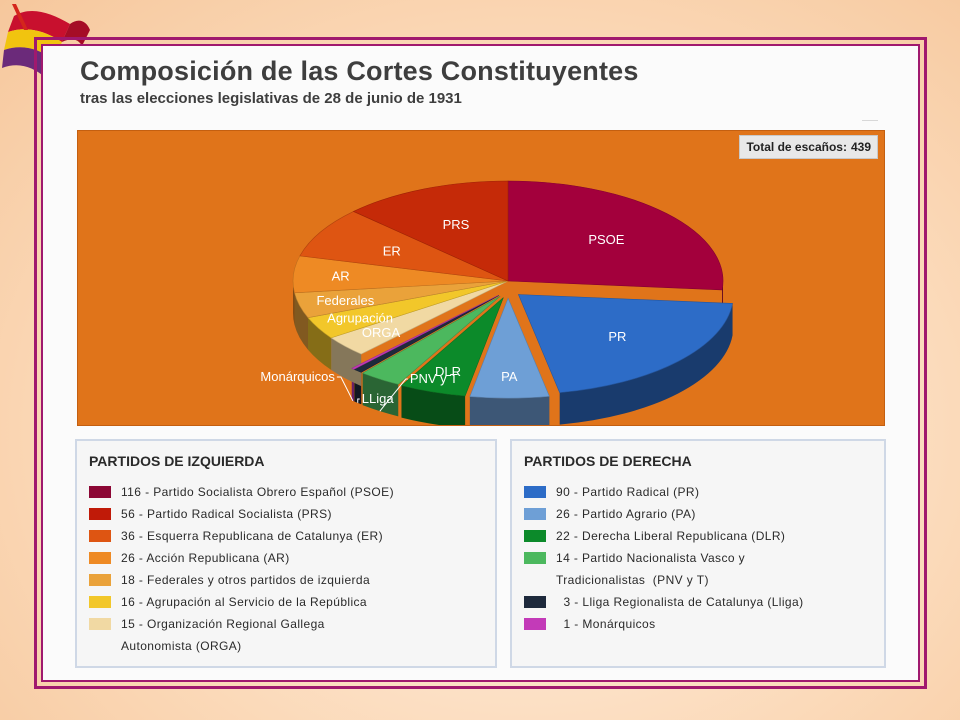 The height and width of the screenshot is (720, 960). What do you see at coordinates (606, 624) in the screenshot?
I see `legend-label: 1 - Monárquicos` at bounding box center [606, 624].